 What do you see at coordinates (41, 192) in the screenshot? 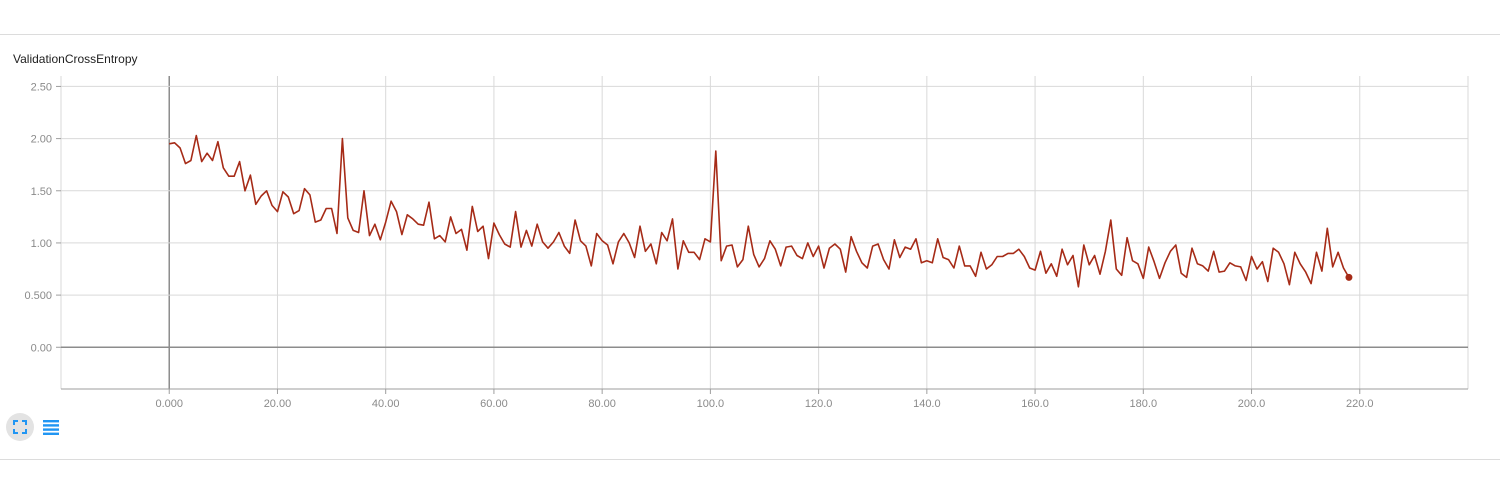
I see `y-tick-label: 1.50` at bounding box center [41, 192].